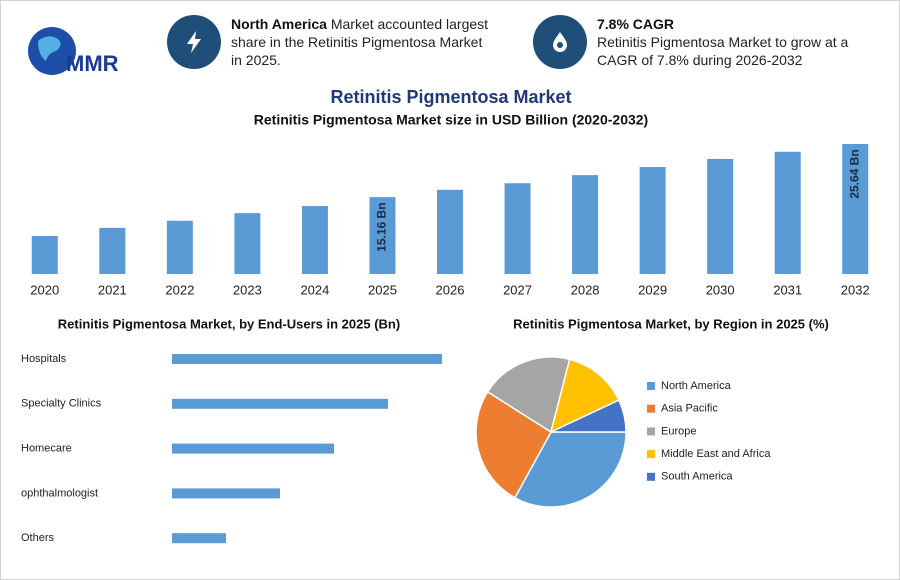 This screenshot has height=580, width=900. Describe the element at coordinates (382, 289) in the screenshot. I see `x-tick-label: 2025` at that location.